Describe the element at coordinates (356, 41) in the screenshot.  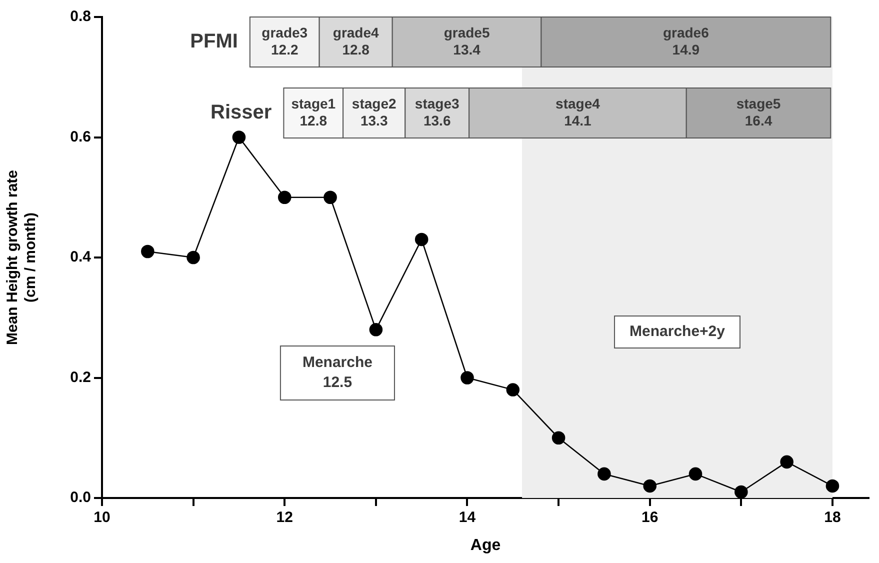
I see `band-label: grade4 12.8` at that location.